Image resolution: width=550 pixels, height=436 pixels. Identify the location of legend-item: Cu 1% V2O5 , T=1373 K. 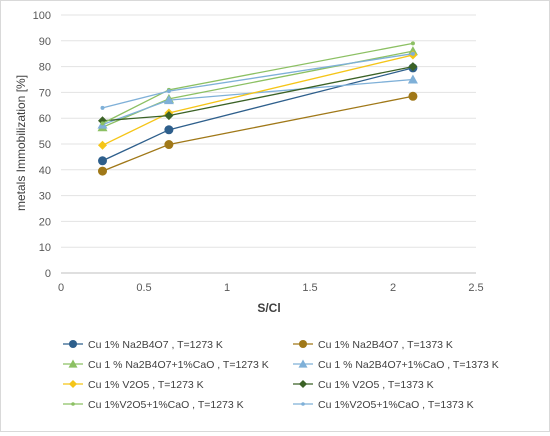
(363, 385).